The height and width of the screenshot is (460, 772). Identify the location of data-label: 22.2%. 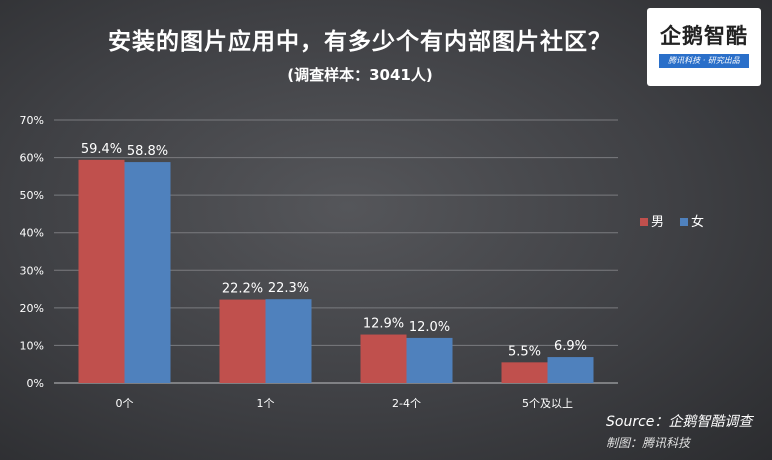
(242, 289).